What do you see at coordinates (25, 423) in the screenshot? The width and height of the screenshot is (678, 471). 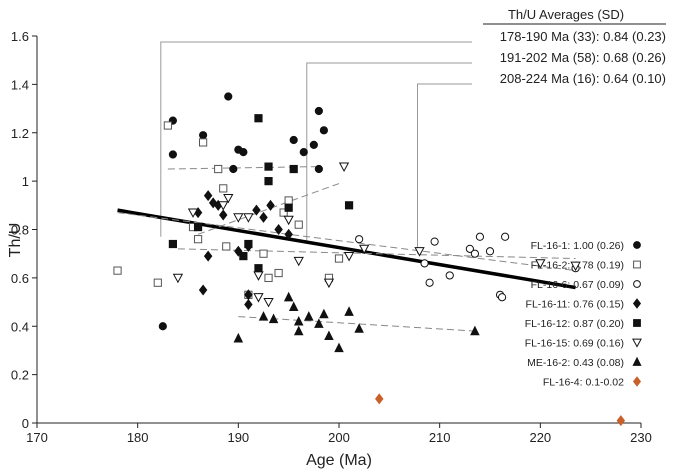 I see `y-tick-label: 0` at bounding box center [25, 423].